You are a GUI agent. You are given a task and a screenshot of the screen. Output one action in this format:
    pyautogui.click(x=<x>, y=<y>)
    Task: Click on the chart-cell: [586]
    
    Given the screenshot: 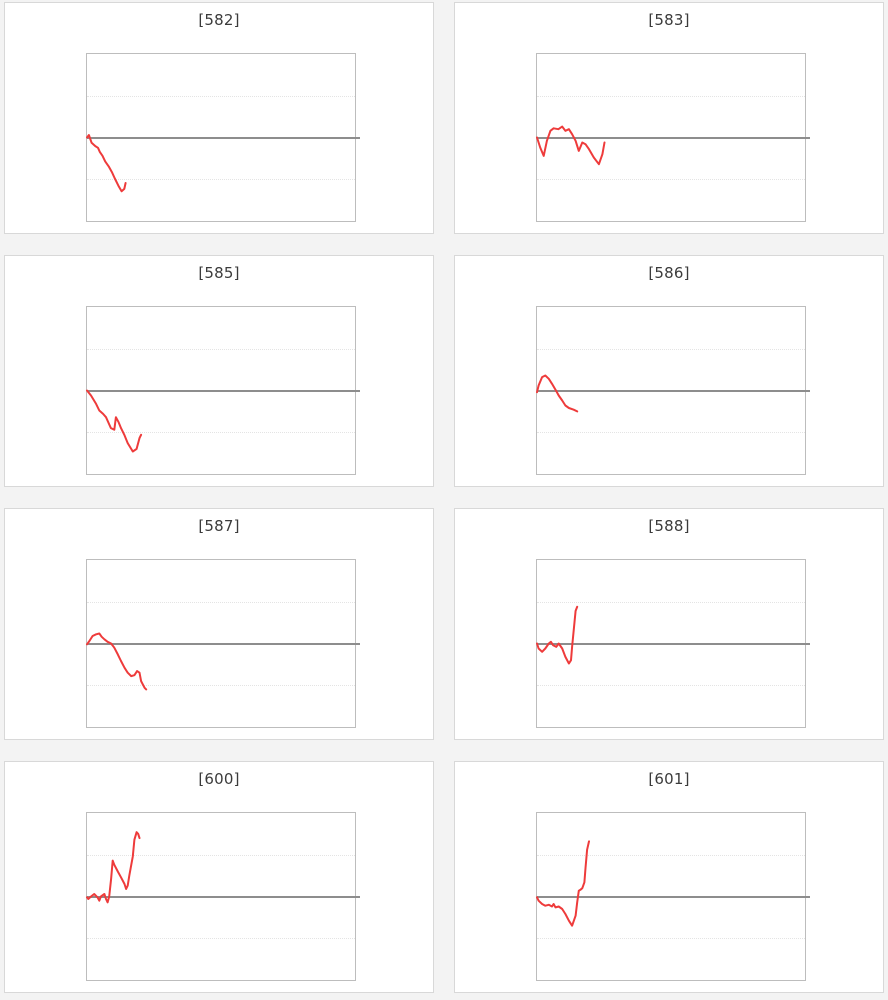 What is the action you would take?
    pyautogui.click(x=669, y=371)
    